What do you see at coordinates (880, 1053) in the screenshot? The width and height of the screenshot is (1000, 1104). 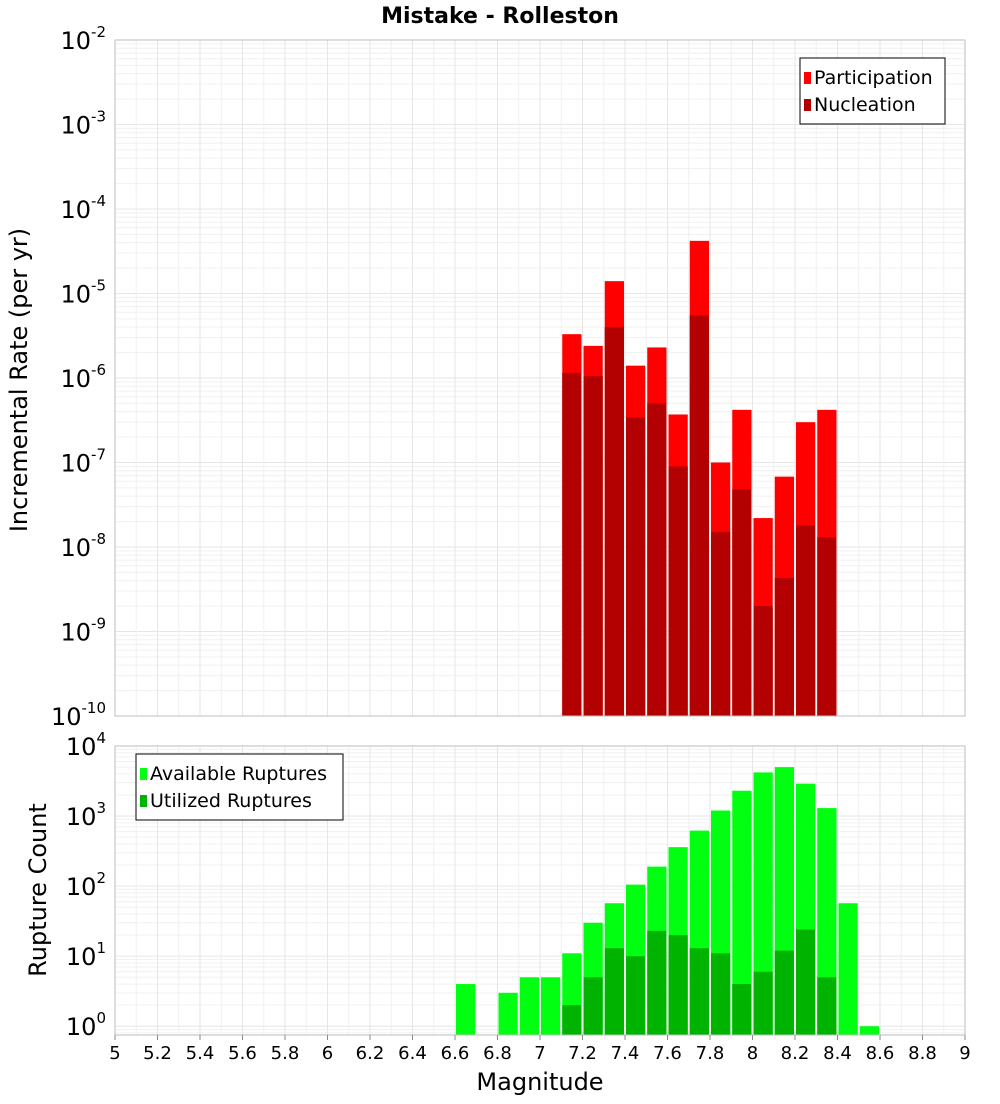 I see `x-tick-label: 8.6` at bounding box center [880, 1053].